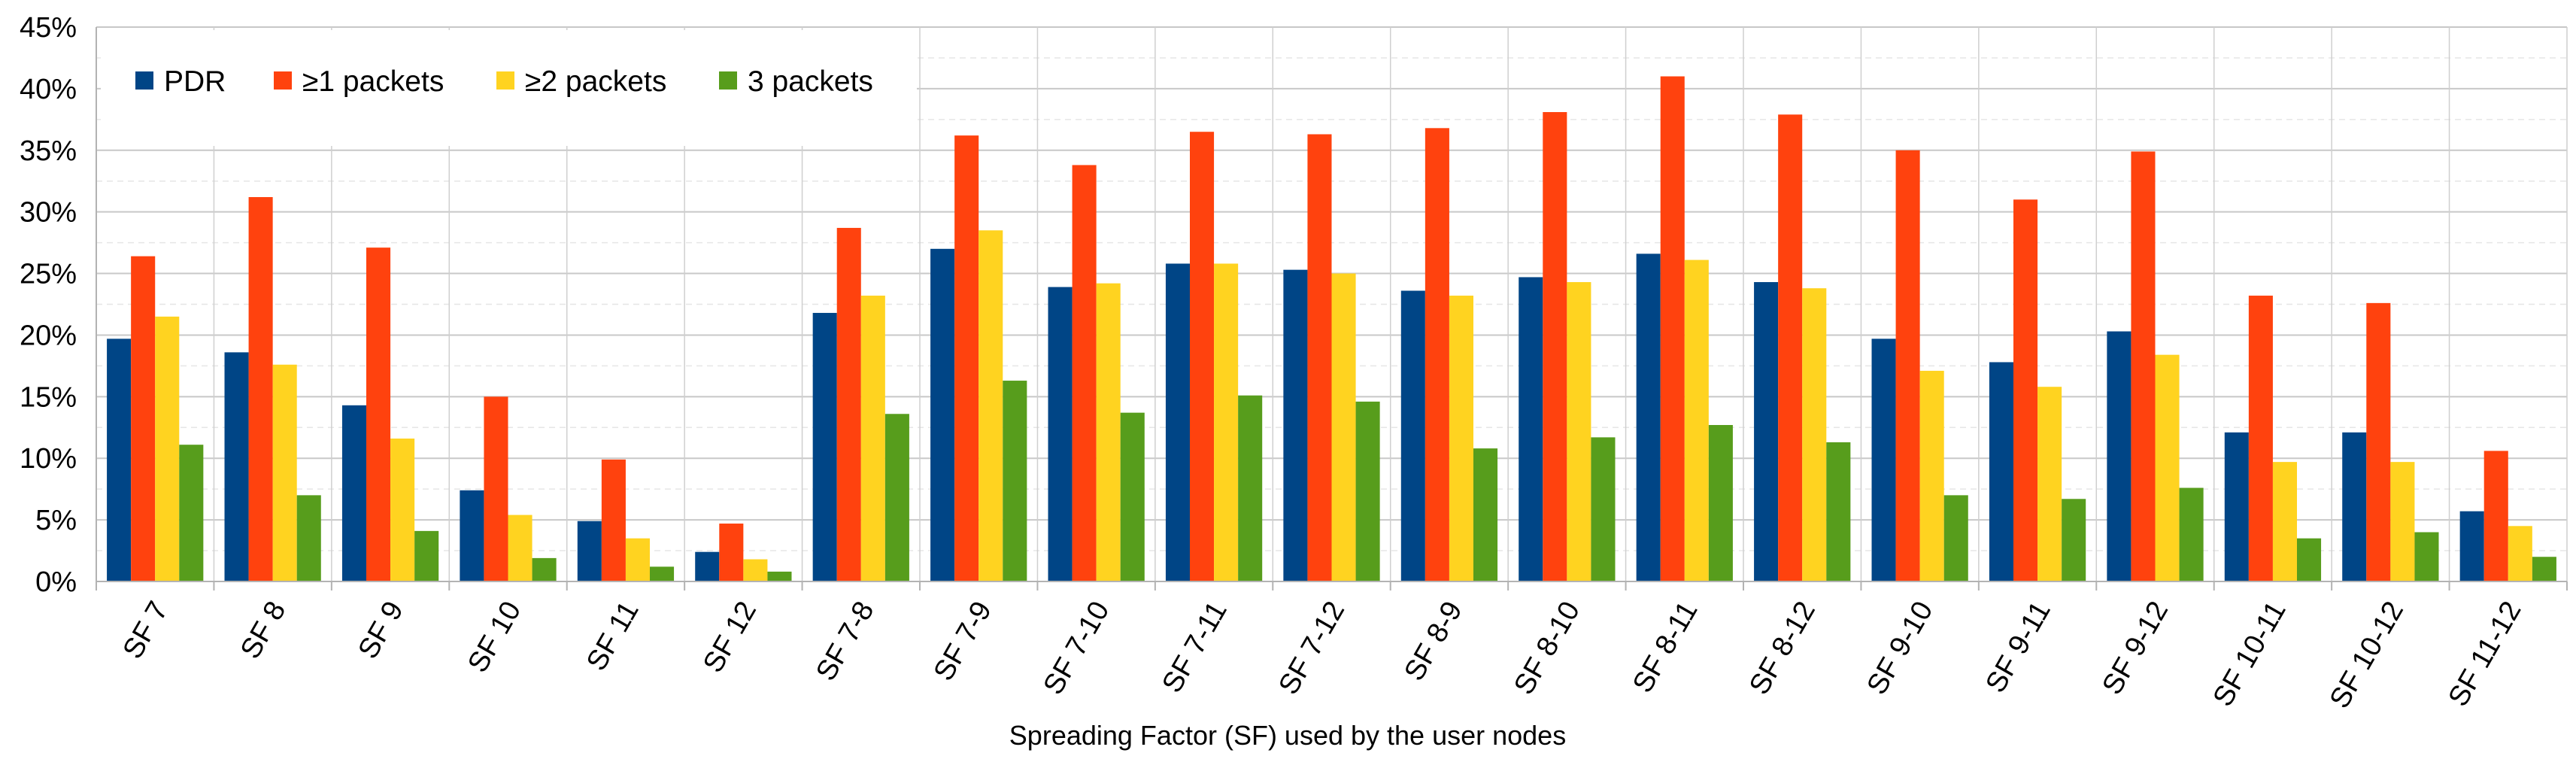 The width and height of the screenshot is (2576, 759). Describe the element at coordinates (48, 274) in the screenshot. I see `y-tick-label: 25%` at that location.